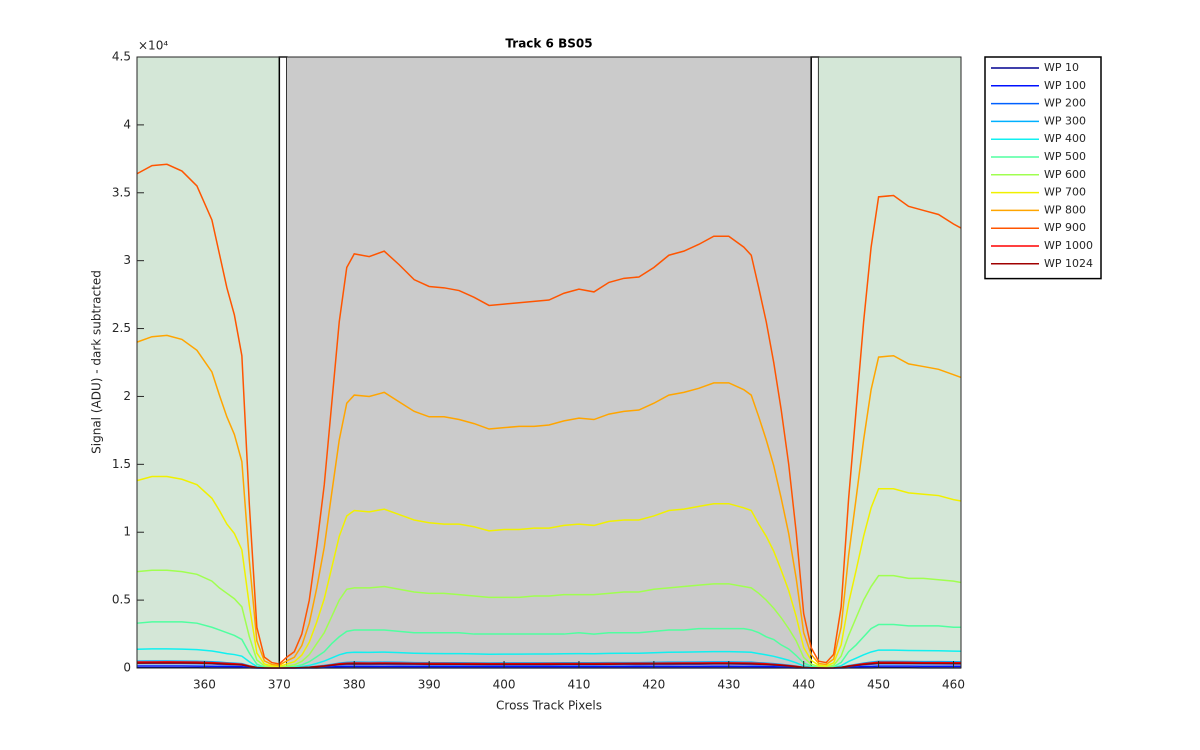  What do you see at coordinates (878, 685) in the screenshot?
I see `x-tick-label: 450` at bounding box center [878, 685].